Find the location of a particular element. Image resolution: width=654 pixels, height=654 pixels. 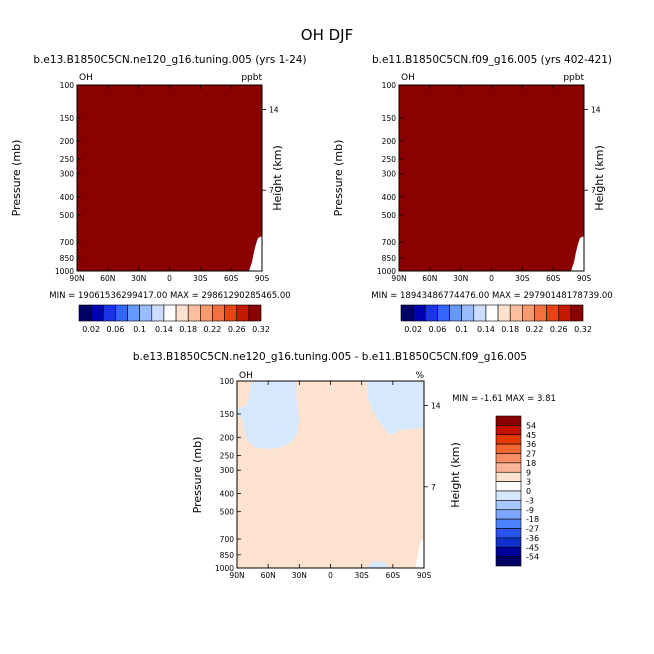

colorbar-label: 45 is located at coordinates (531, 435).